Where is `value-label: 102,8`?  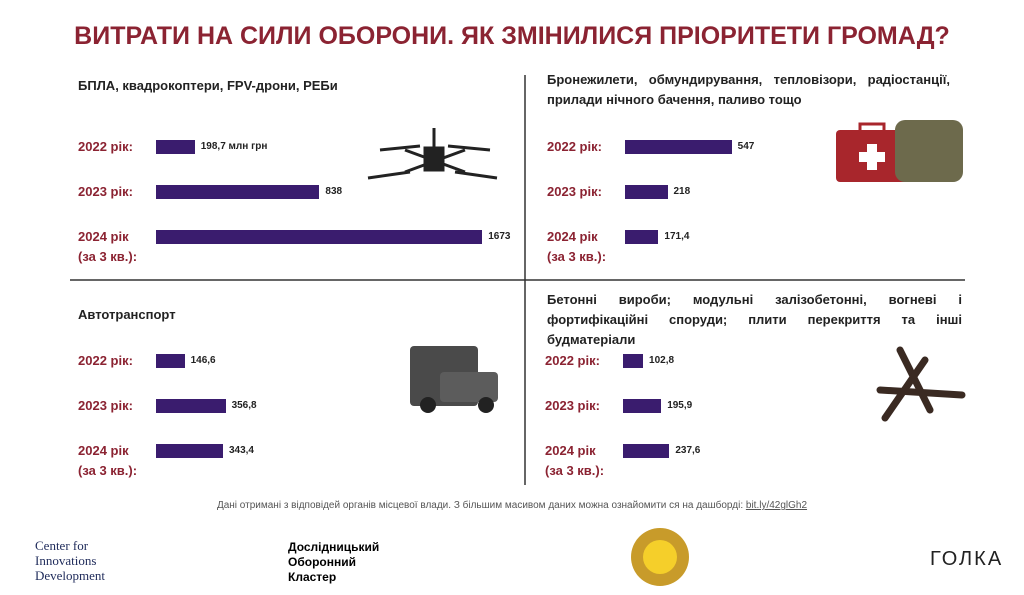 value-label: 102,8 is located at coordinates (662, 360).